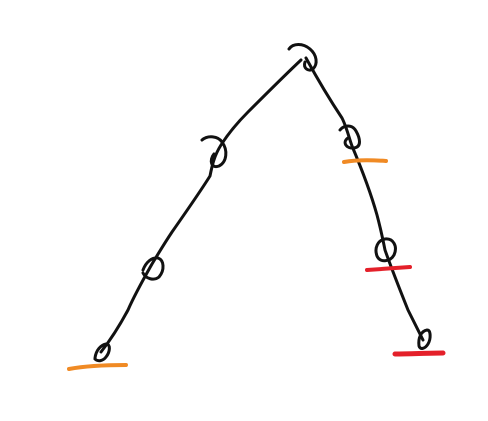 This screenshot has height=421, width=488. Describe the element at coordinates (97, 367) in the screenshot. I see `orange-mark-left-foot` at that location.